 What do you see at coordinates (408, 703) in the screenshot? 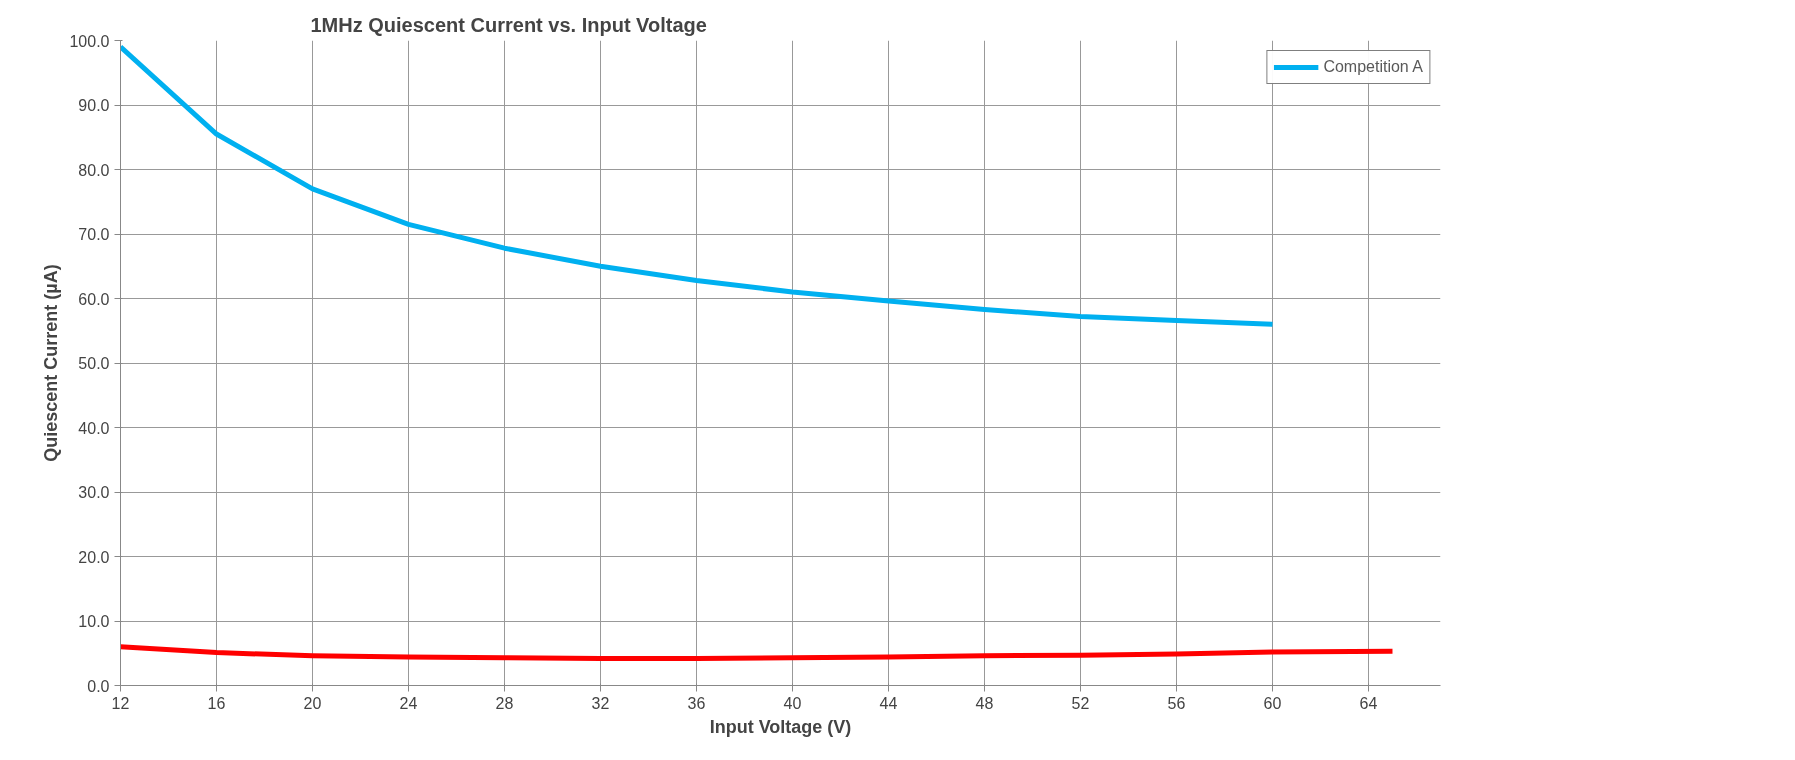
I see `x-tick-label: 24` at bounding box center [408, 703].